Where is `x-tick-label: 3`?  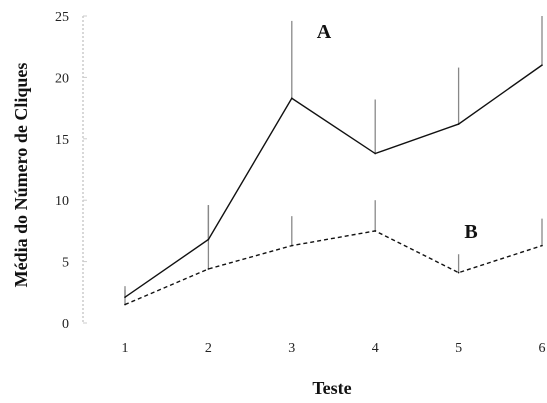 x-tick-label: 3 is located at coordinates (291, 348).